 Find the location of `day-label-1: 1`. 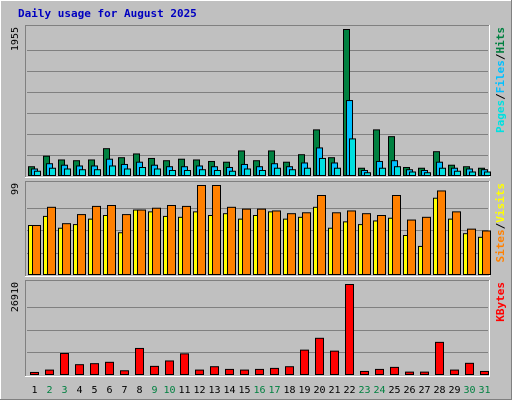

day-label-1: 1 is located at coordinates (34, 390).